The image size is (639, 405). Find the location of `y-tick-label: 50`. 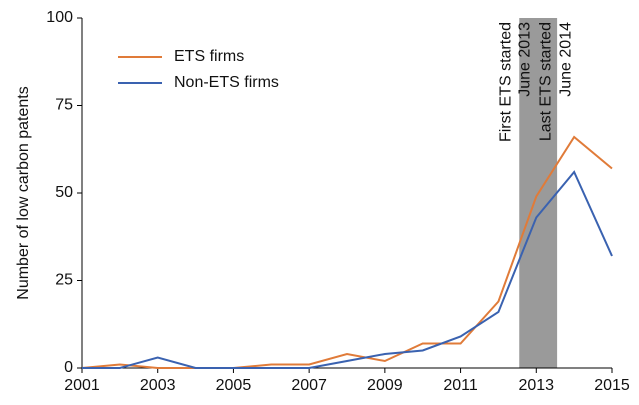

y-tick-label: 50 is located at coordinates (64, 192).